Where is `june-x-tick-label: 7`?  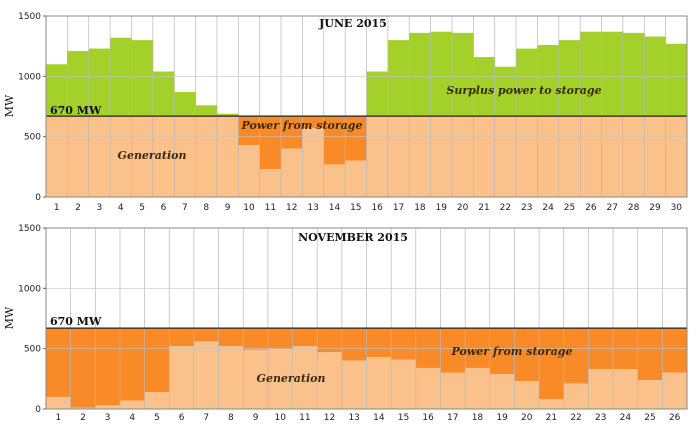
june-x-tick-label: 7 is located at coordinates (185, 208).